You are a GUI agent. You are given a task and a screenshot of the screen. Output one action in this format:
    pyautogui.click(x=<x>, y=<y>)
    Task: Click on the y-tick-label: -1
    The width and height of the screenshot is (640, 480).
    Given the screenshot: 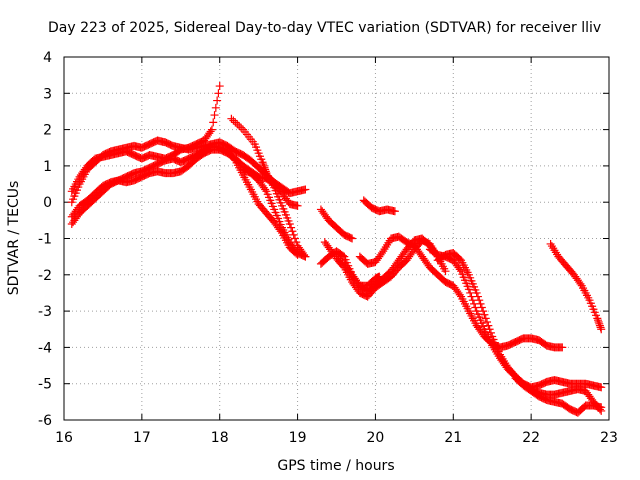 What is the action you would take?
    pyautogui.click(x=45, y=240)
    